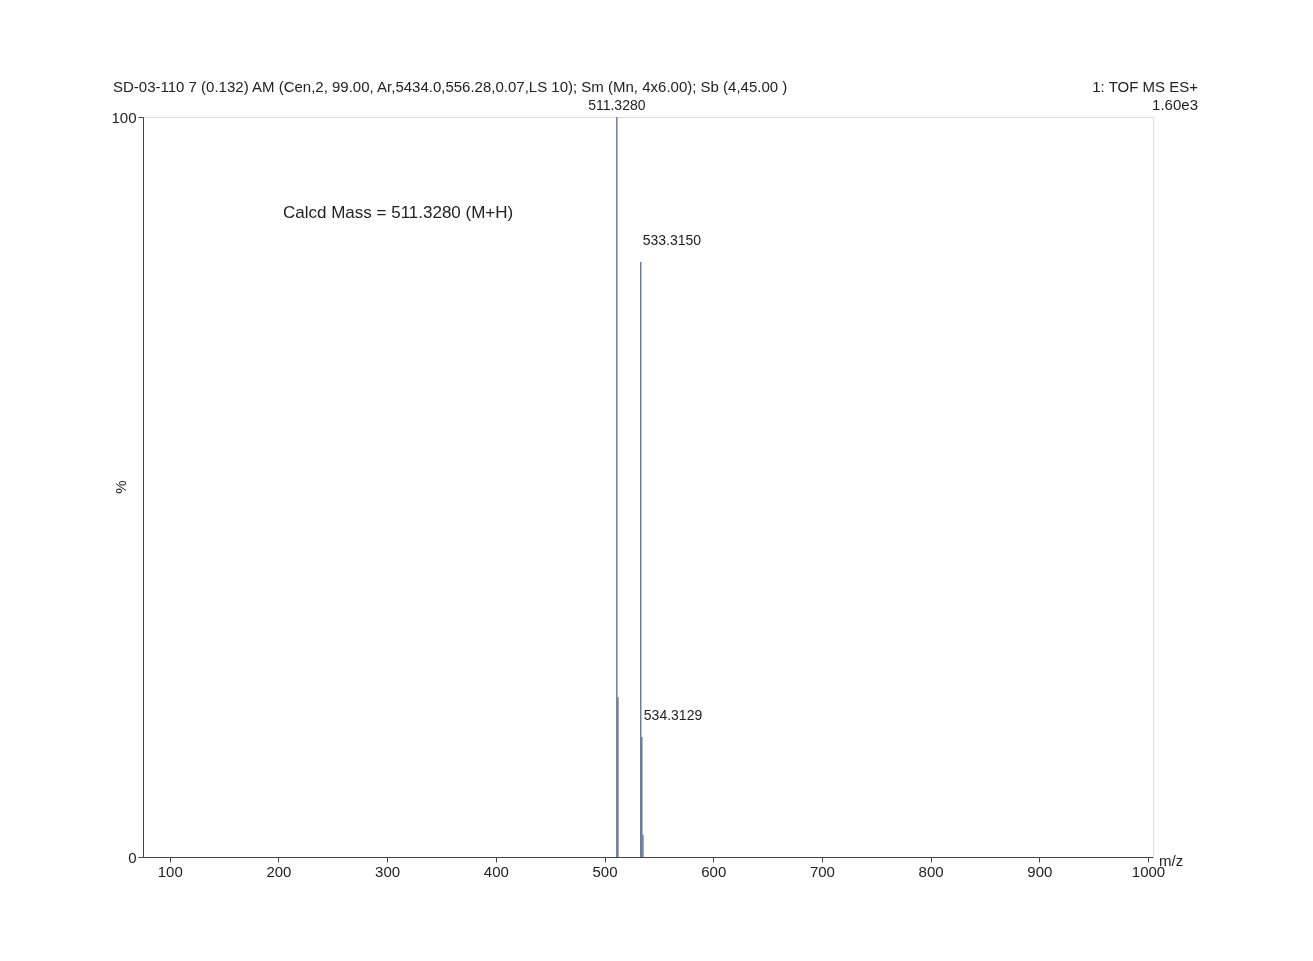 This screenshot has width=1313, height=961. Describe the element at coordinates (1040, 871) in the screenshot. I see `x-tick-label: 900` at that location.